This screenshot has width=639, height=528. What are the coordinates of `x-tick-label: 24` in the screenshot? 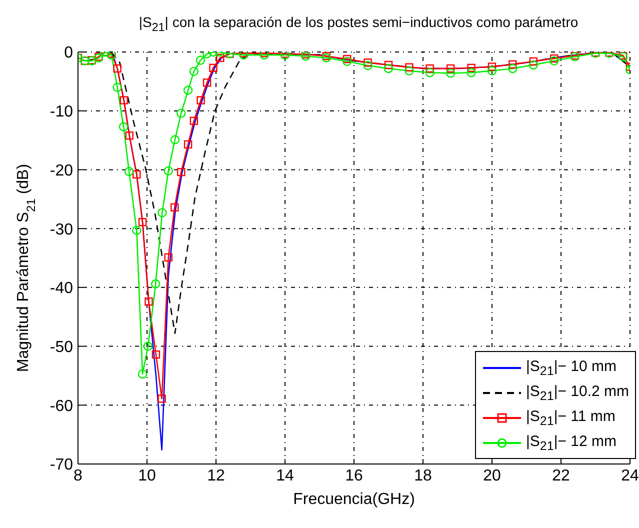 It's located at (630, 475).